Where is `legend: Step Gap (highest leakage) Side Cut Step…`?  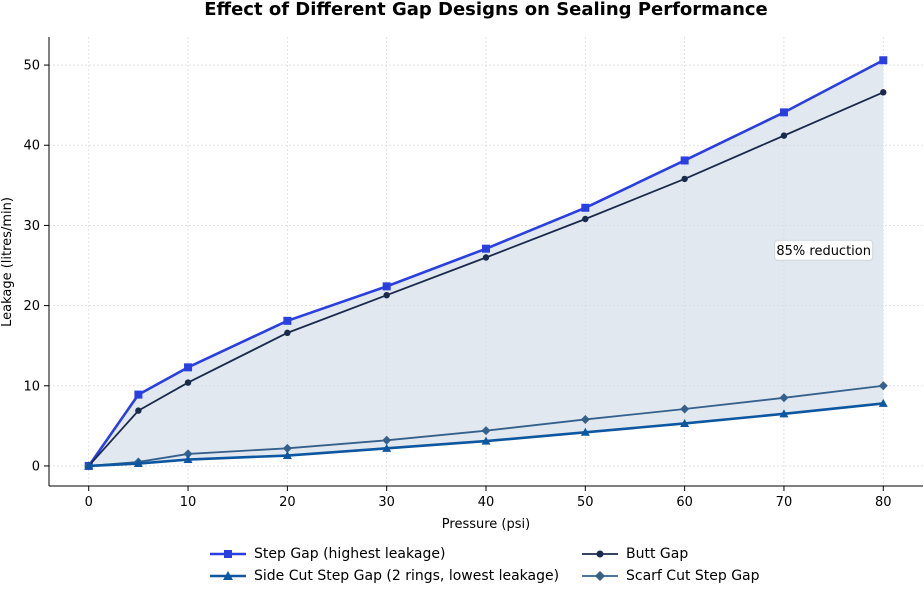
legend: Step Gap (highest leakage) Side Cut Step… is located at coordinates (520, 571).